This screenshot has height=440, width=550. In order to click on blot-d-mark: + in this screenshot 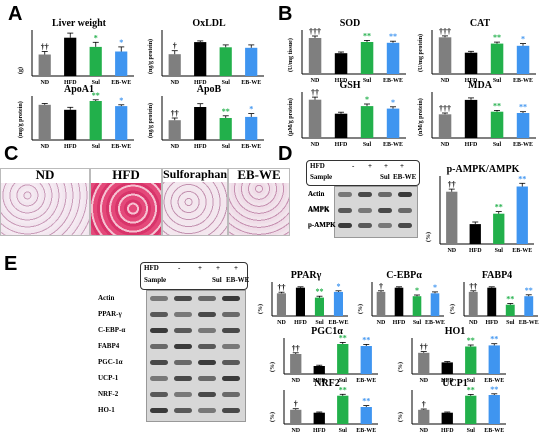, I will do `click(402, 166)`.